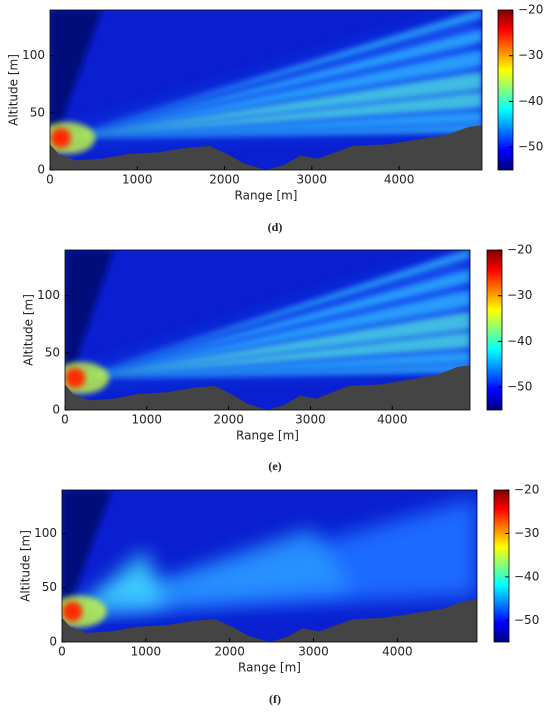 The width and height of the screenshot is (550, 712). I want to click on caption: (e), so click(274, 466).